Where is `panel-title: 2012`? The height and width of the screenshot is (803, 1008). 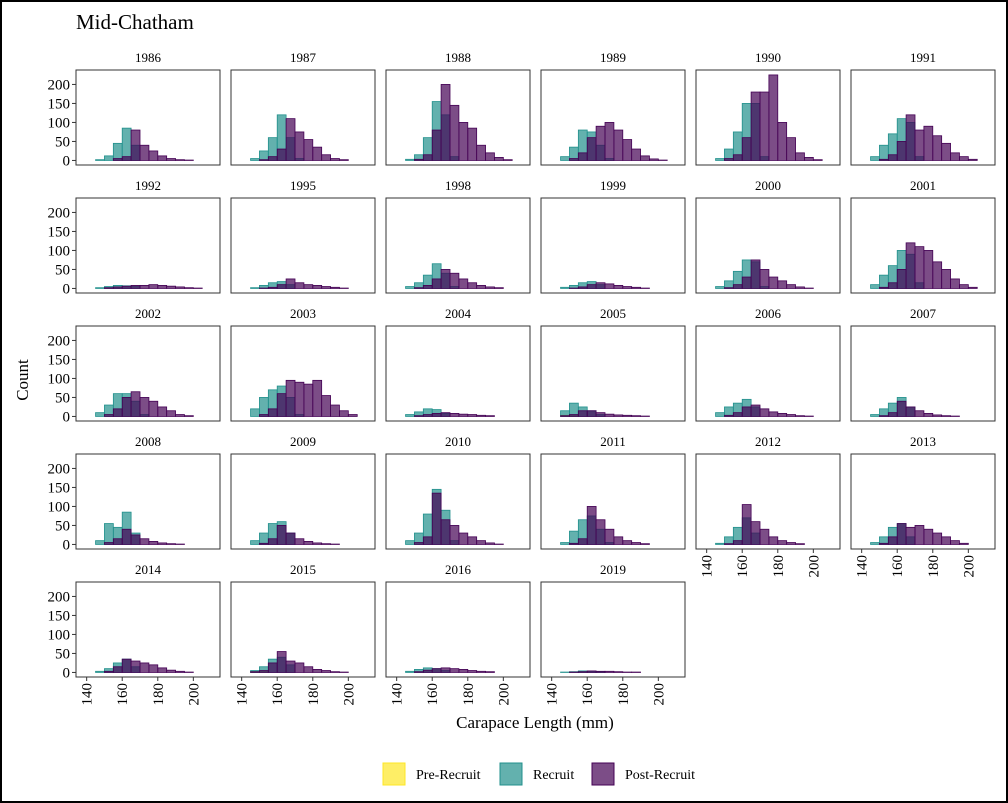 panel-title: 2012 is located at coordinates (768, 441).